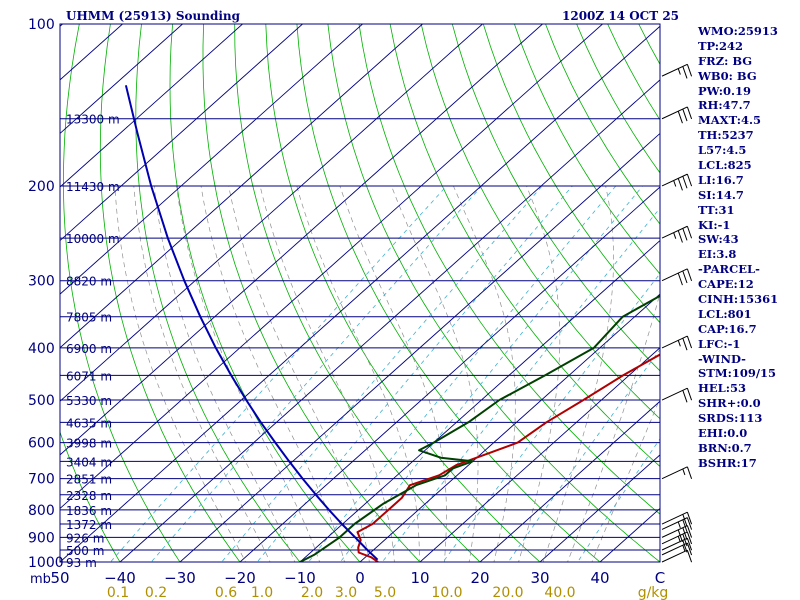 The height and width of the screenshot is (600, 800). I want to click on temperature-tick-label: 20, so click(479, 578).